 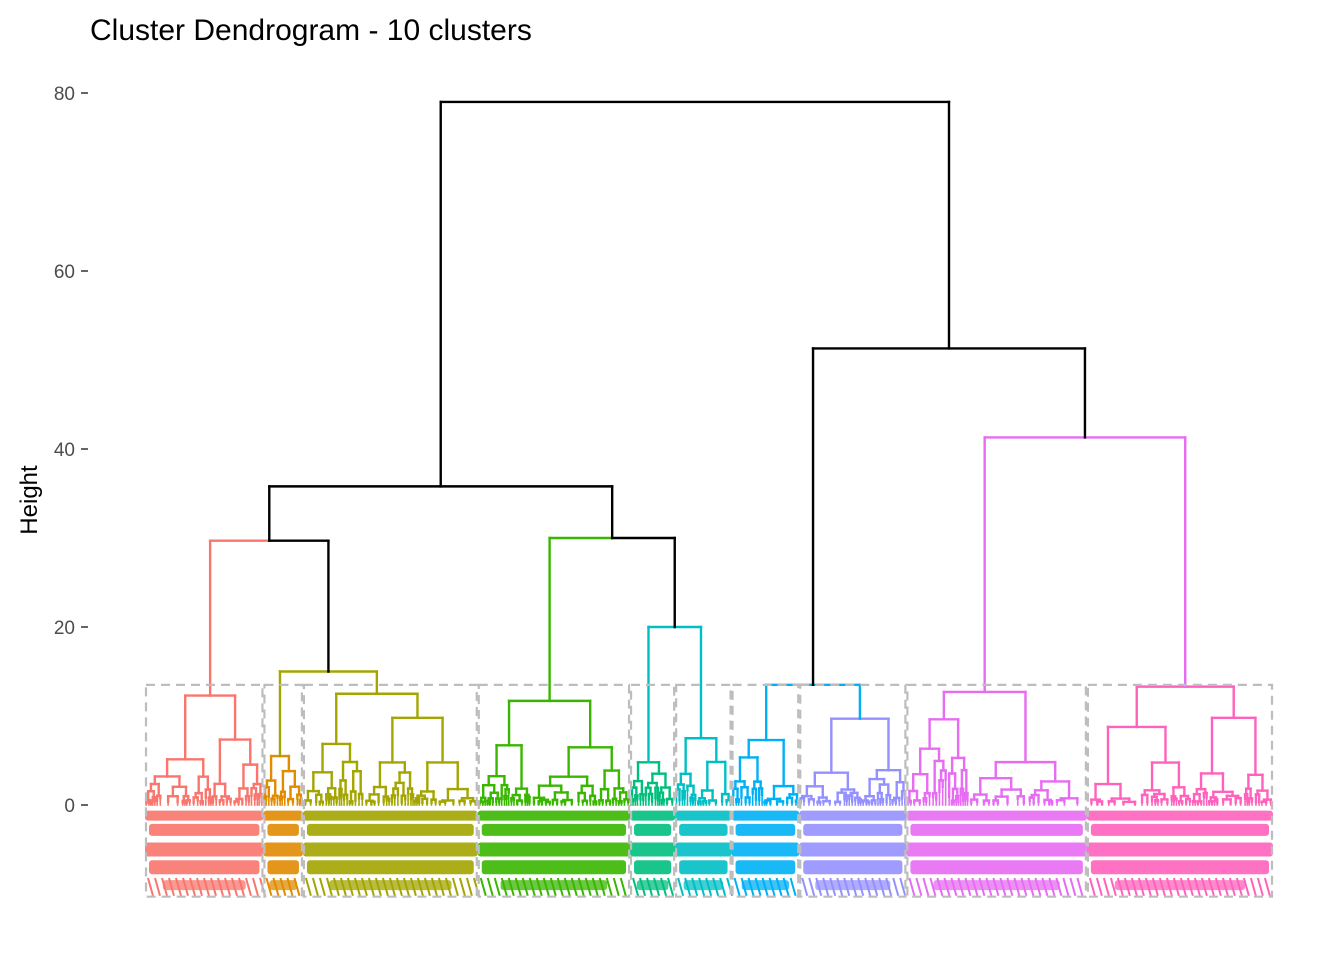 I want to click on y-tick-label: 0, so click(x=69, y=806).